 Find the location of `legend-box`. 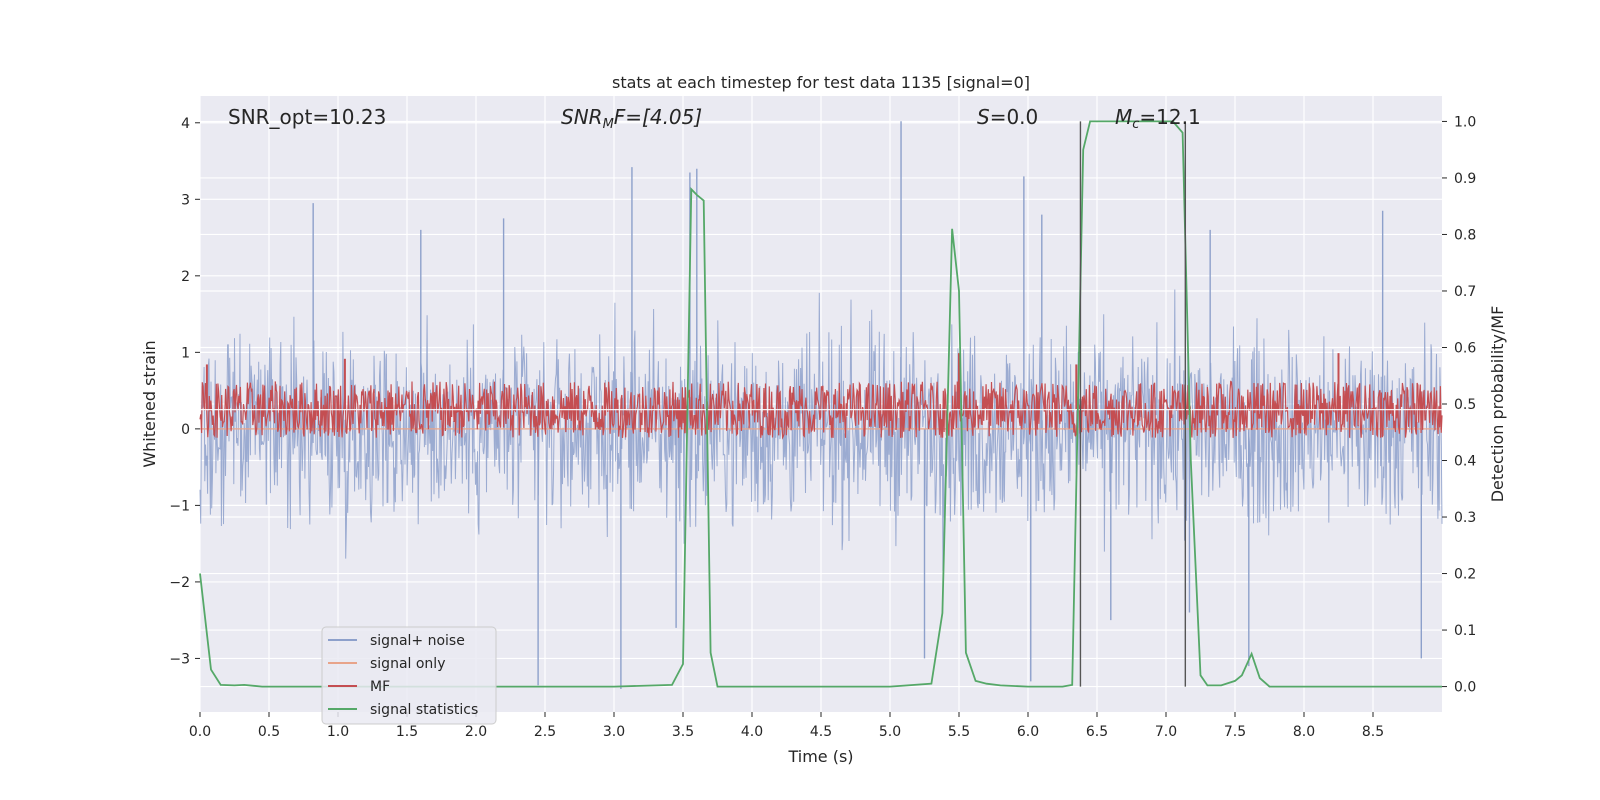

legend-box is located at coordinates (409, 675).